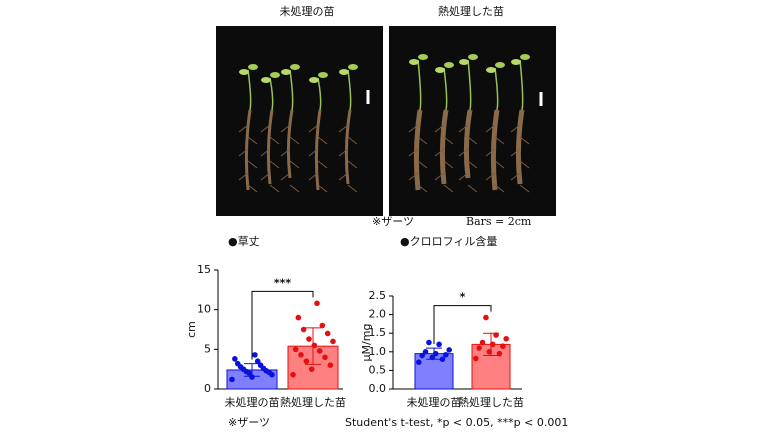  I want to click on x-tick-label: 熱処理した苗, so click(313, 402).